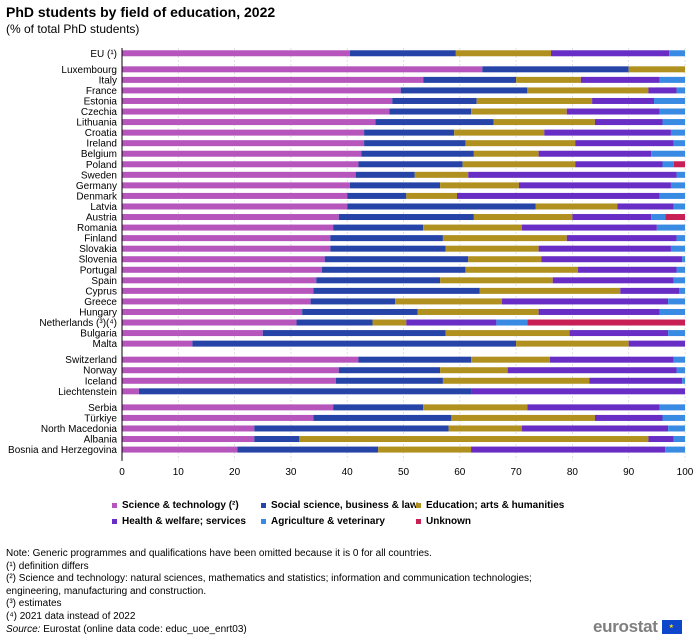 Image resolution: width=700 pixels, height=640 pixels. What do you see at coordinates (180, 505) in the screenshot?
I see `legend-label: Science & technology (²)` at bounding box center [180, 505].